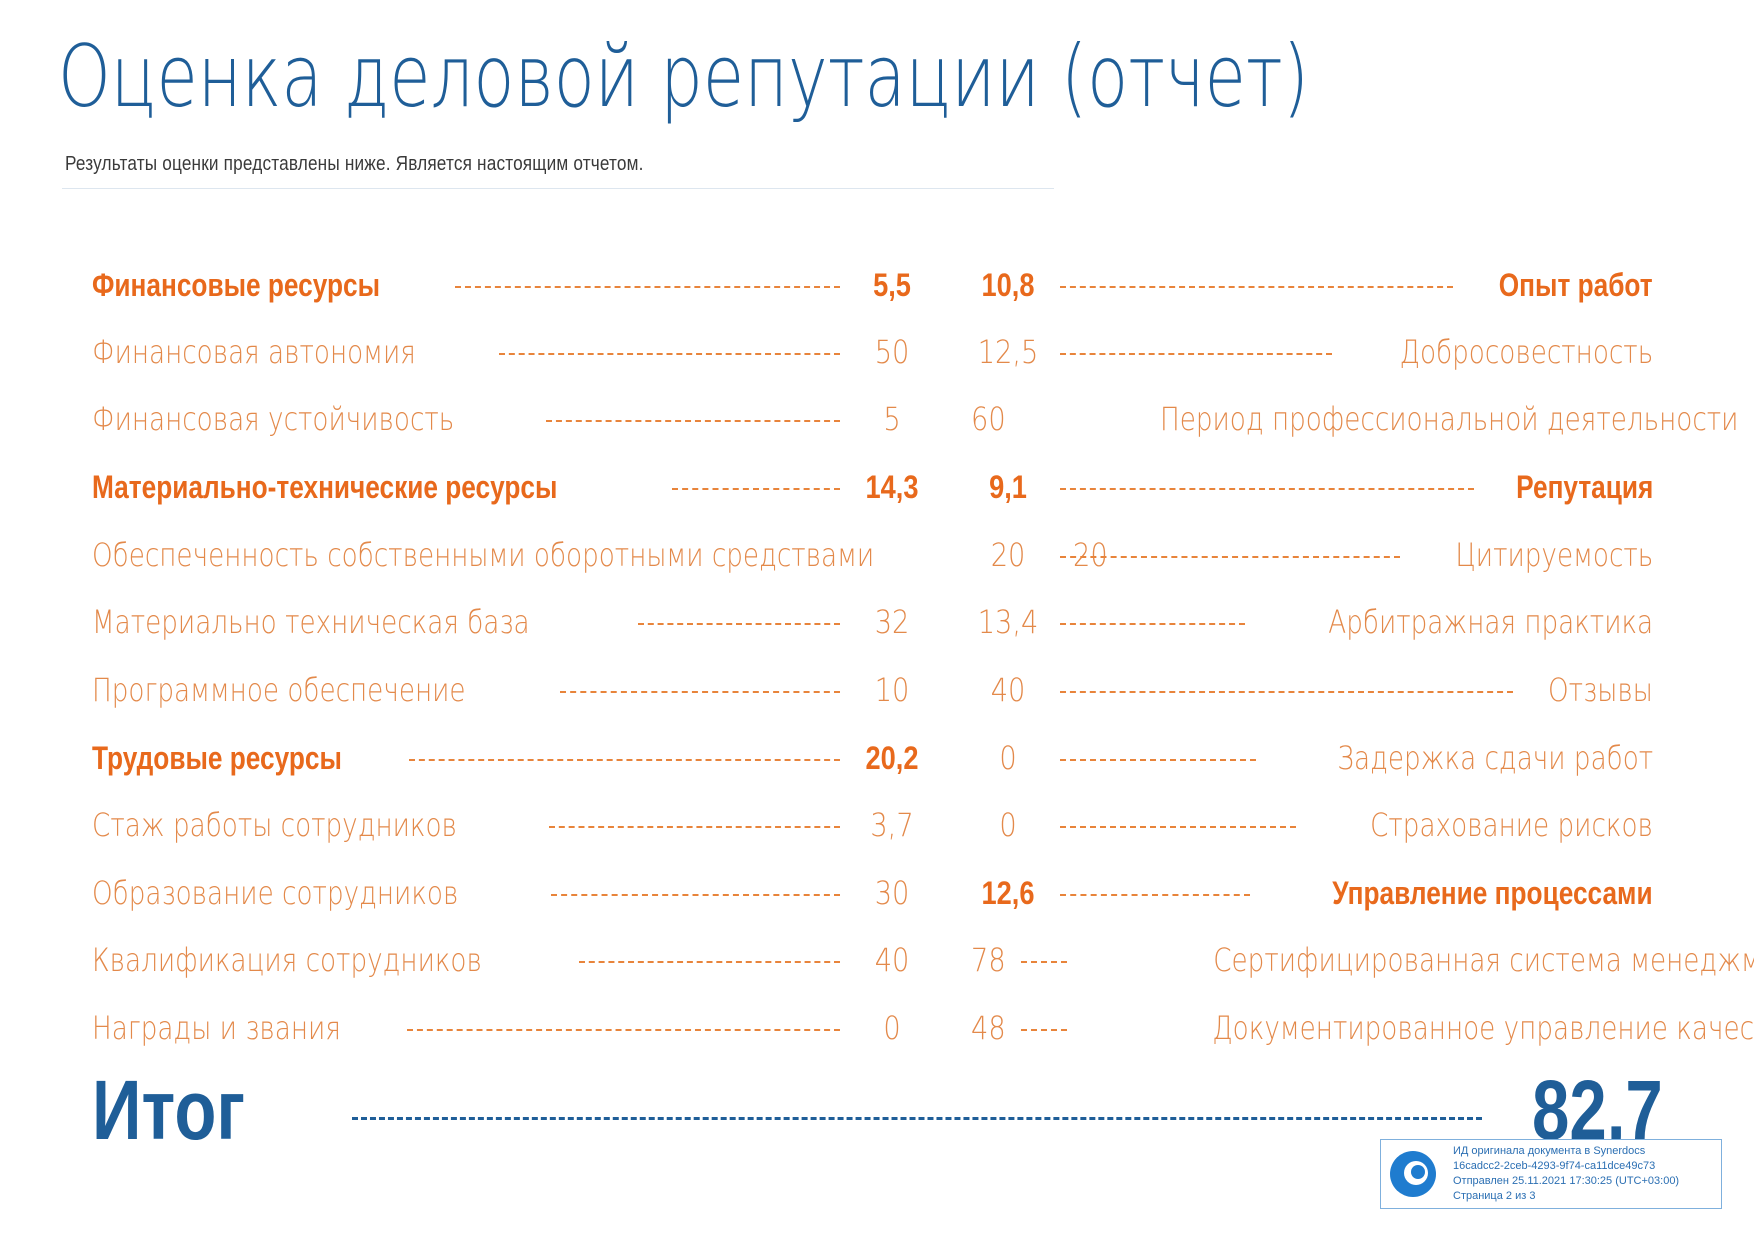 This screenshot has height=1241, width=1754. I want to click on left-row-labor-resources: Трудовые ресурсы 20,2, so click(512, 758).